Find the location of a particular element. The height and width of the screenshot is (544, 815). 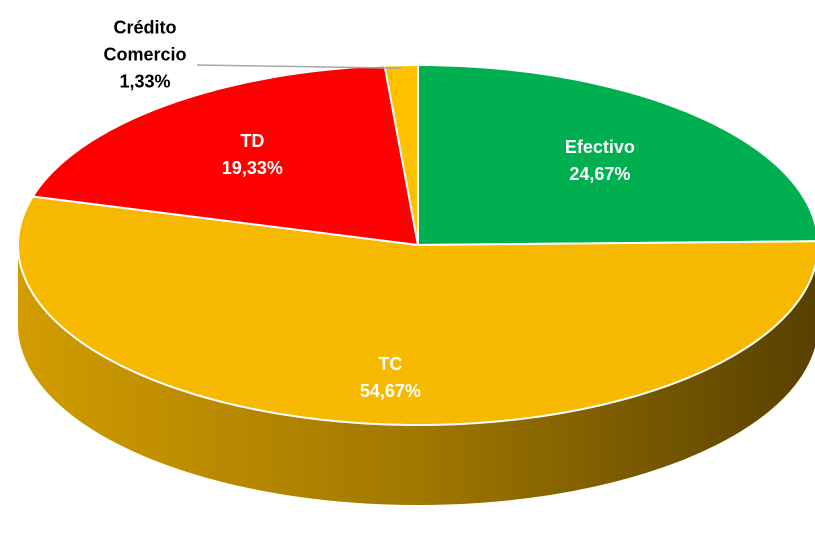

category-label: TC is located at coordinates (390, 364).